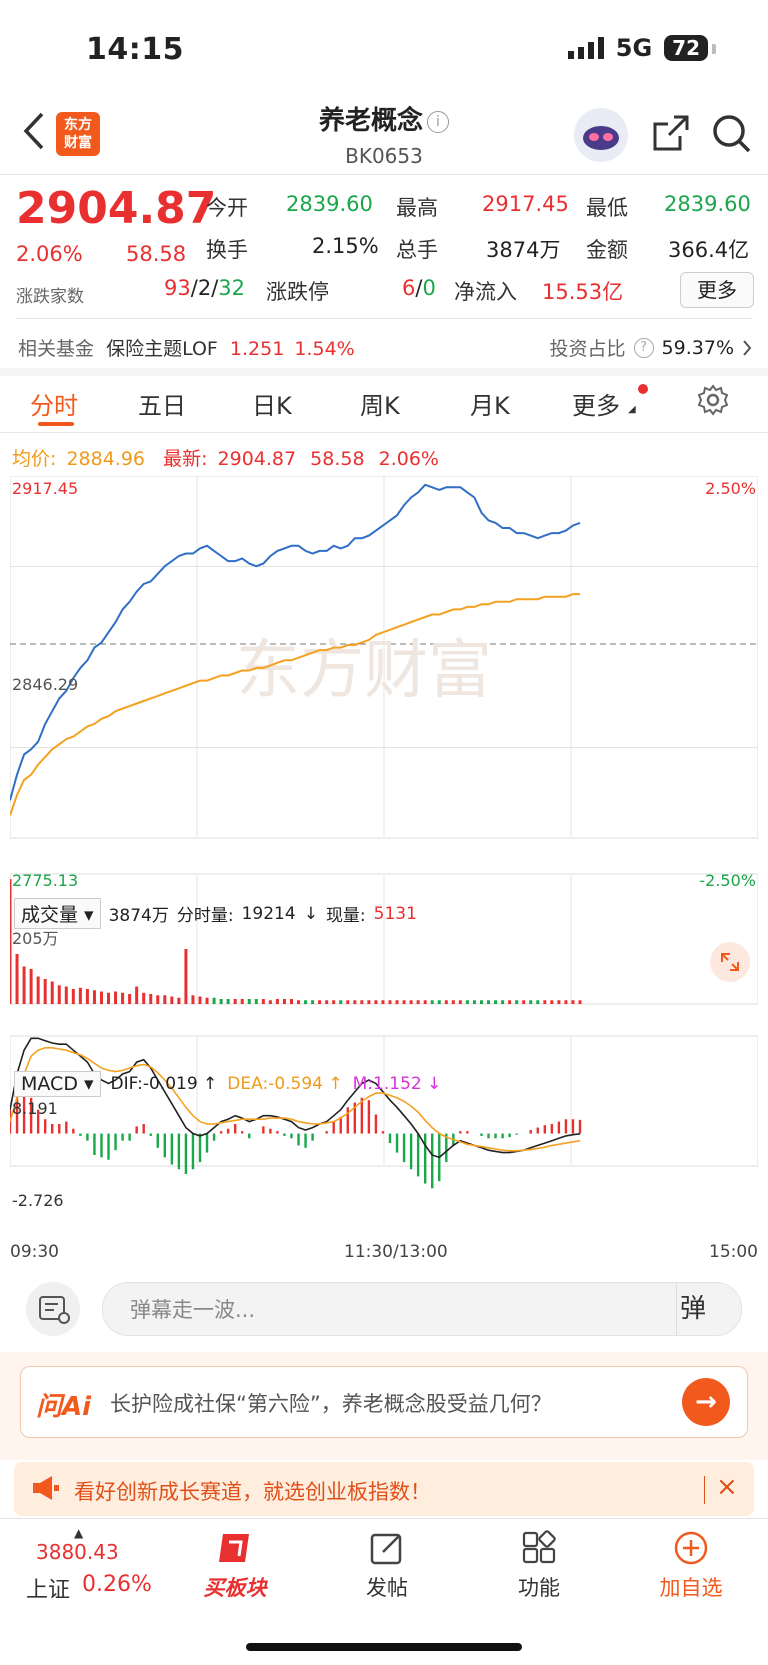 This screenshot has width=768, height=1665. What do you see at coordinates (235, 1548) in the screenshot?
I see `buy-sector-icon` at bounding box center [235, 1548].